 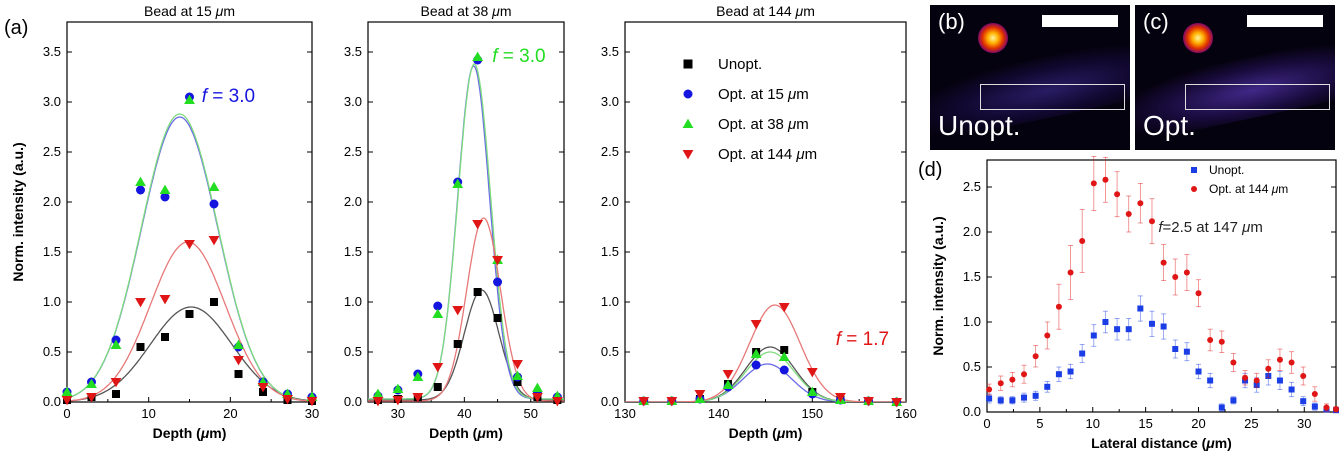 What do you see at coordinates (148, 413) in the screenshot?
I see `x-tick-label: 10` at bounding box center [148, 413].